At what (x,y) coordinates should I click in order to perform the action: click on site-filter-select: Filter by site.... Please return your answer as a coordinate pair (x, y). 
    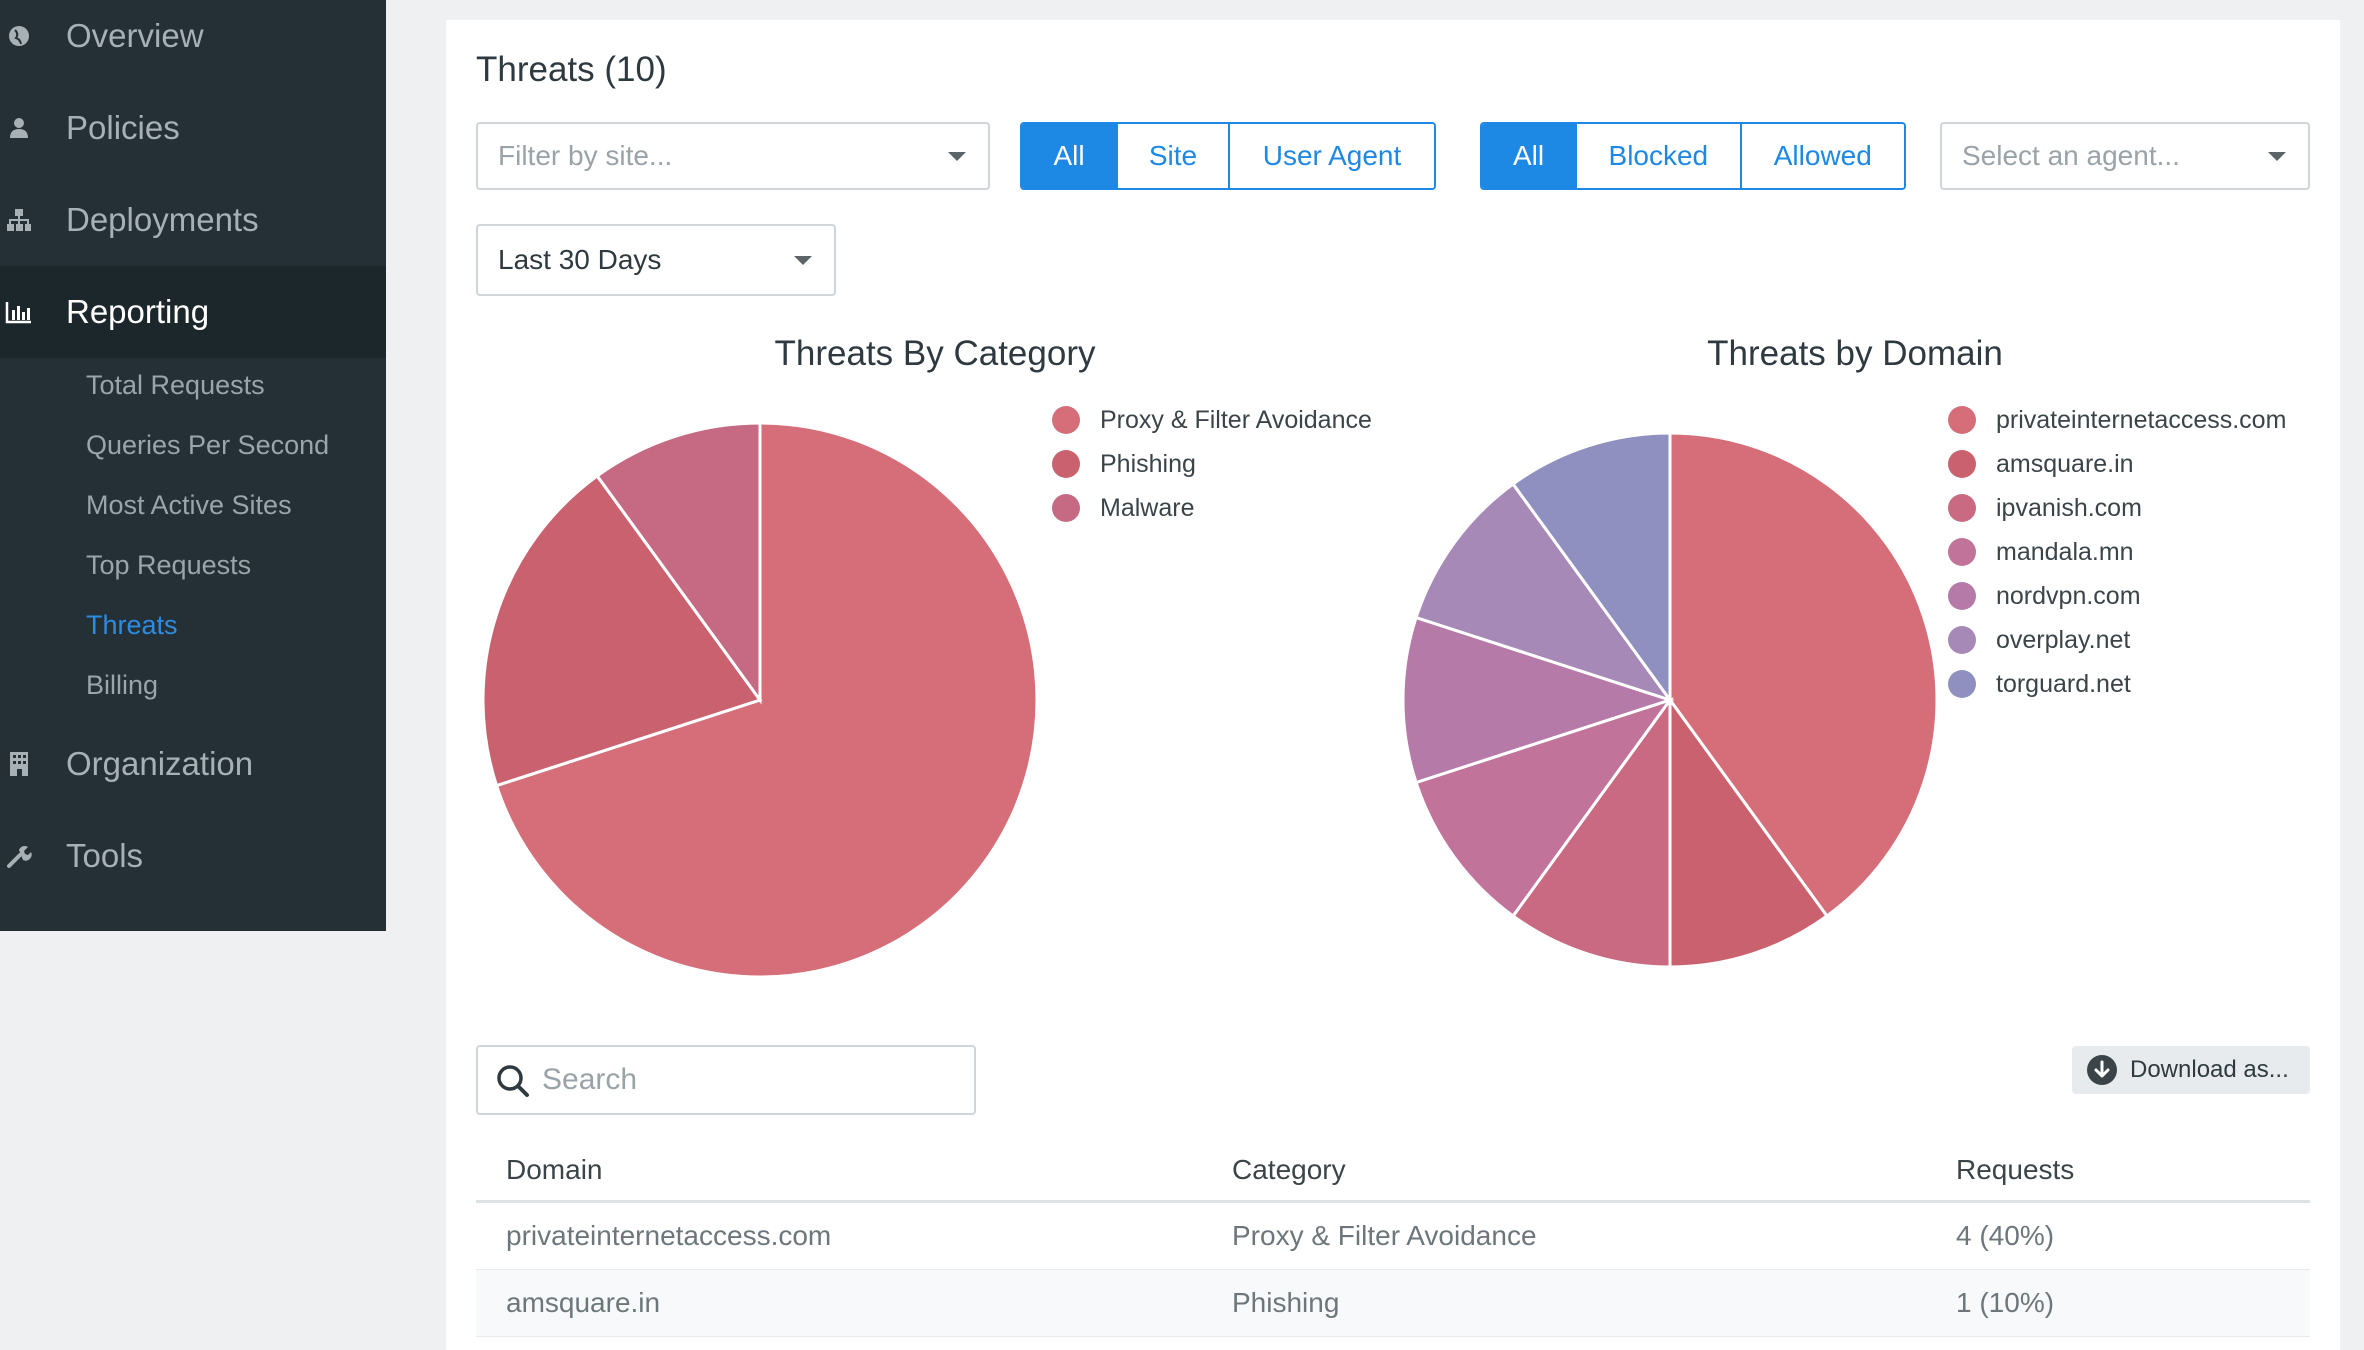
    Looking at the image, I should click on (733, 156).